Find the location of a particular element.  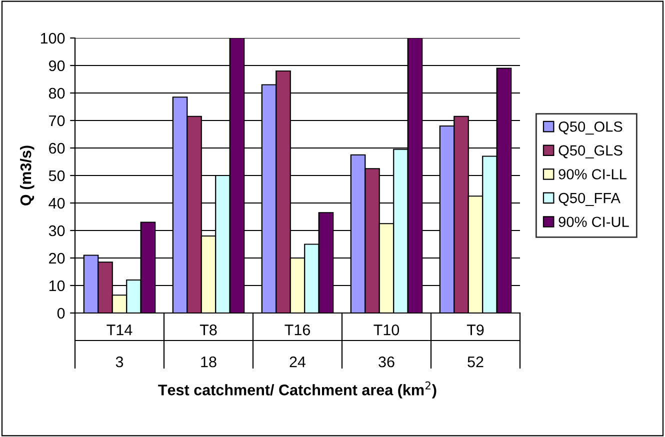

y-tick-label: 10 is located at coordinates (57, 286).